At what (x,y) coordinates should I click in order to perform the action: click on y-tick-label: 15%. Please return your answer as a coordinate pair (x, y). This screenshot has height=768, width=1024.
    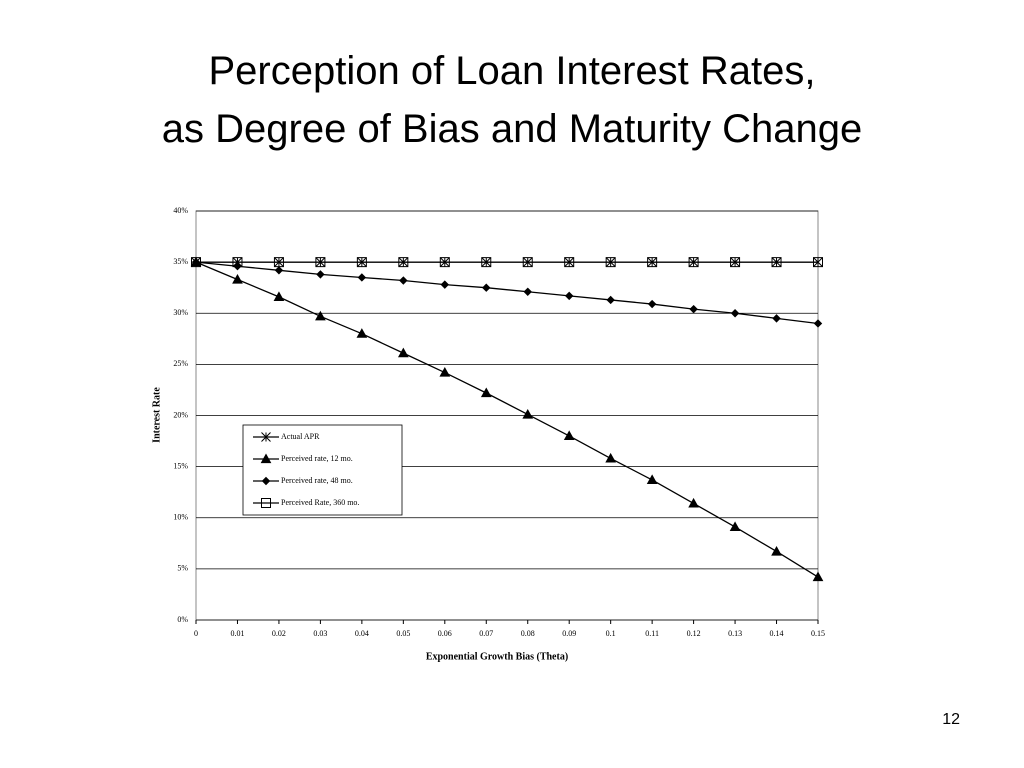
    Looking at the image, I should click on (180, 465).